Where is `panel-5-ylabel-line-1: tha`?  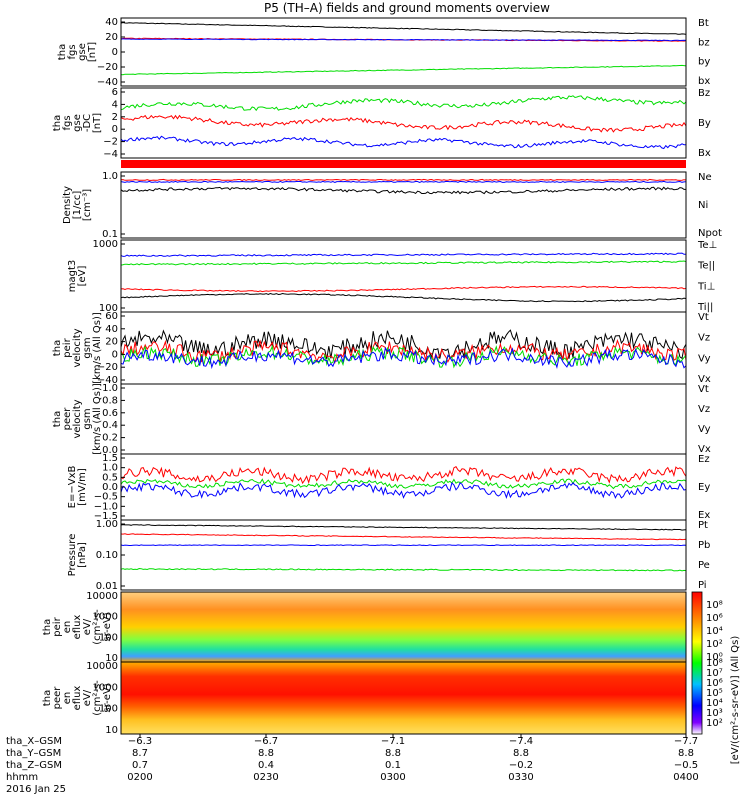 panel-5-ylabel-line-1: tha is located at coordinates (57, 348).